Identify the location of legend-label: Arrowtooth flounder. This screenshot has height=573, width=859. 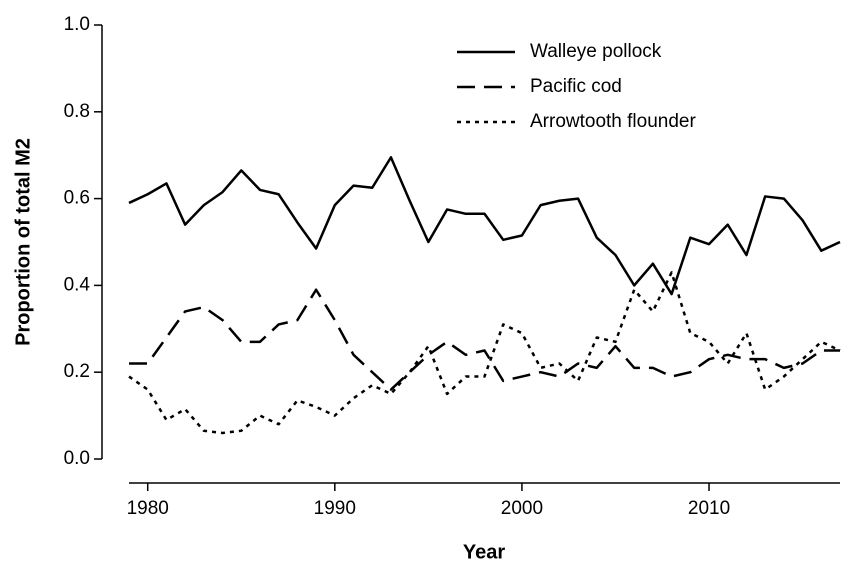
(613, 121).